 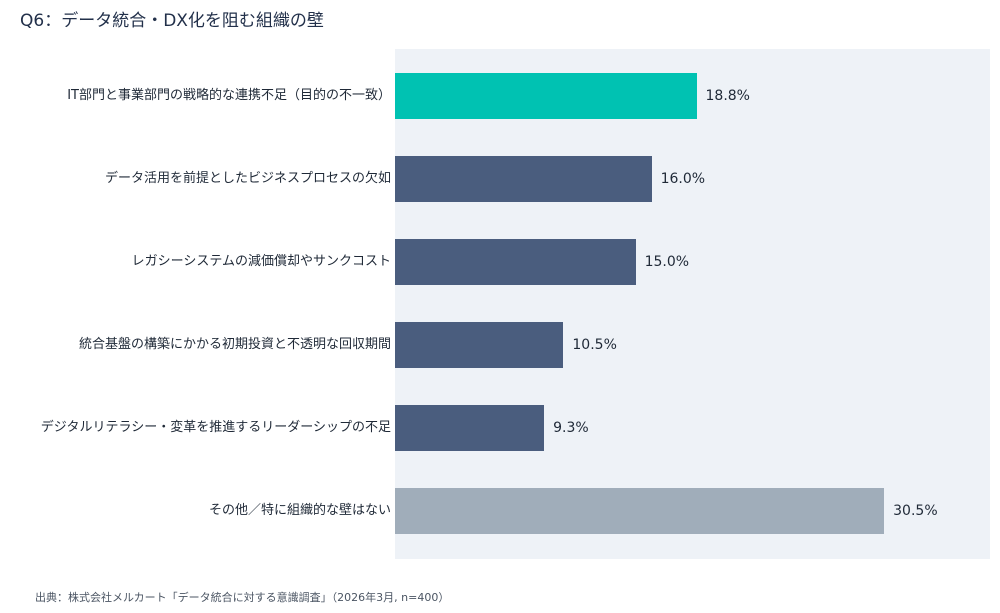 I want to click on category-label-4: 統合基盤の構築にかかる初期投資と不透明な回収期間, so click(x=234, y=344).